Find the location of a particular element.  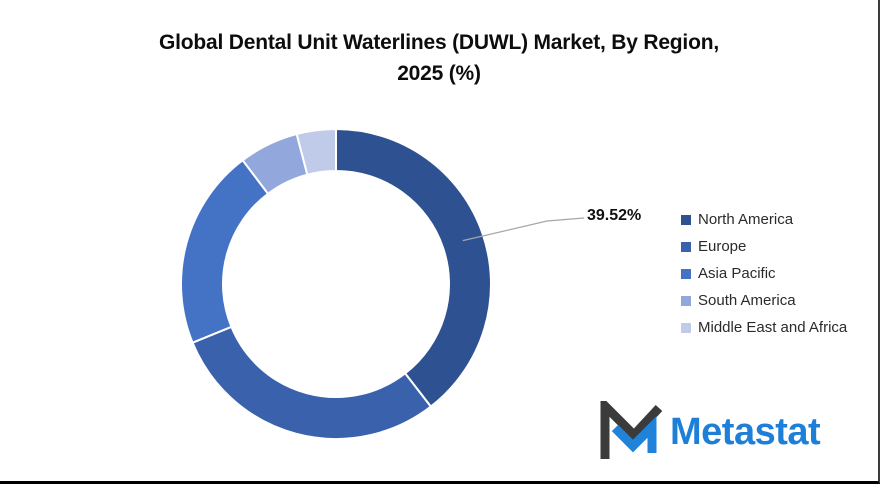

legend-label: Asia Pacific is located at coordinates (737, 273).